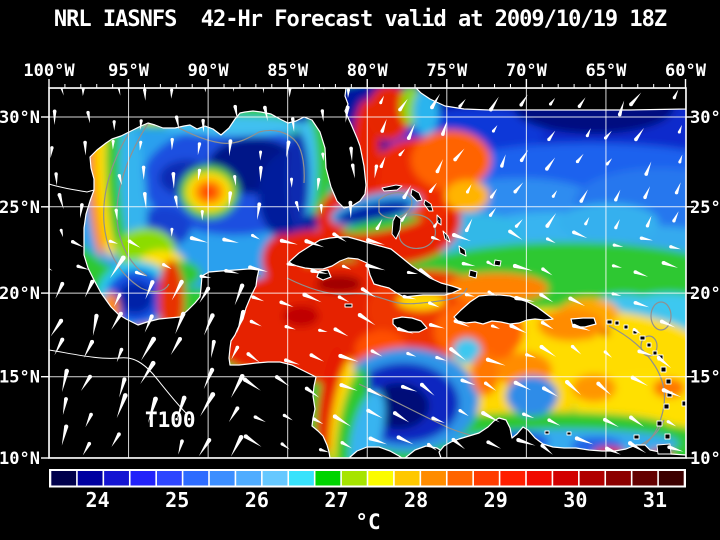 The width and height of the screenshot is (720, 540). I want to click on colorbar-tick-label: 30, so click(575, 500).